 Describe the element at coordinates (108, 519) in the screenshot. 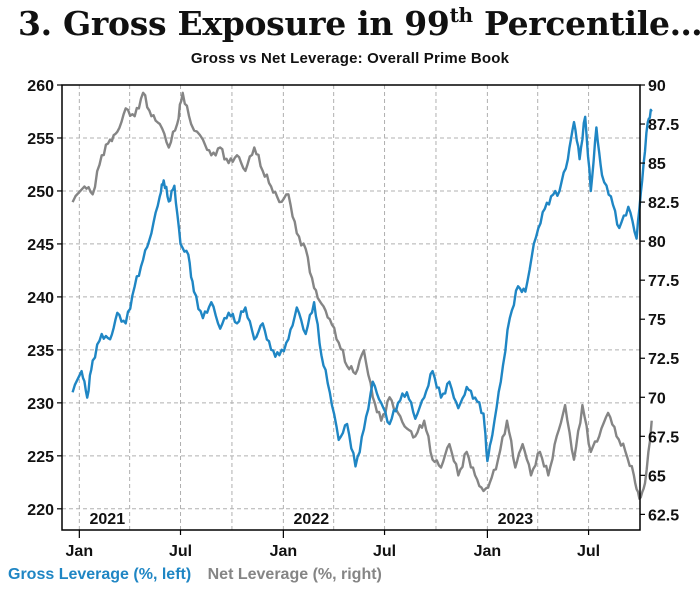

I see `year-label: 2021` at that location.